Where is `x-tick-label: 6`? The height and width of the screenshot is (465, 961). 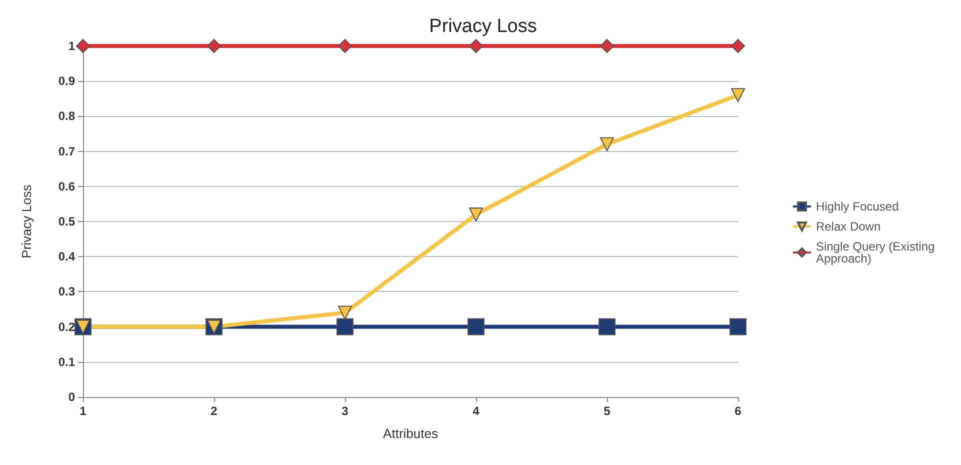
x-tick-label: 6 is located at coordinates (738, 411).